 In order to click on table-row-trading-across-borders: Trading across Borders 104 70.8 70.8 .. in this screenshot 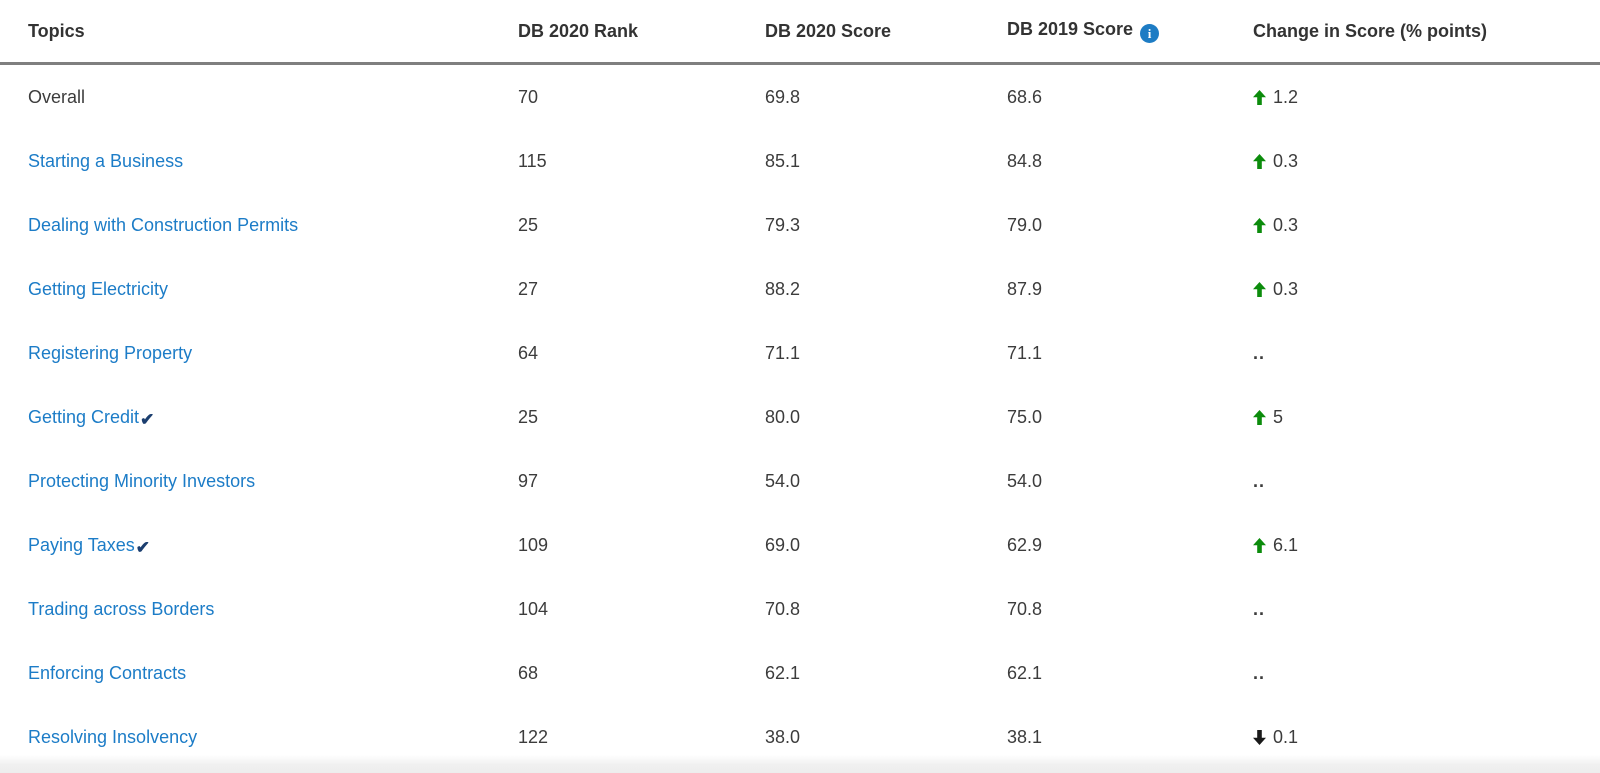, I will do `click(800, 609)`.